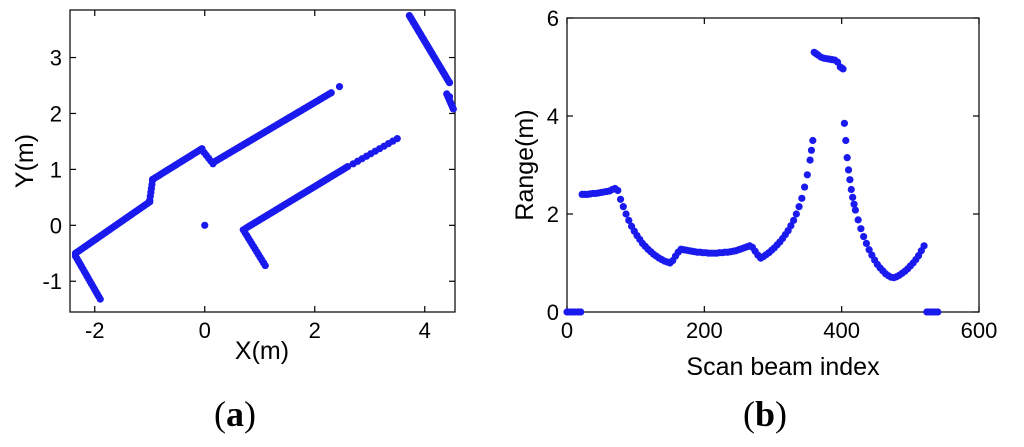 Image resolution: width=1024 pixels, height=447 pixels. Describe the element at coordinates (425, 330) in the screenshot. I see `panel-a-x-tick-label: 4` at that location.